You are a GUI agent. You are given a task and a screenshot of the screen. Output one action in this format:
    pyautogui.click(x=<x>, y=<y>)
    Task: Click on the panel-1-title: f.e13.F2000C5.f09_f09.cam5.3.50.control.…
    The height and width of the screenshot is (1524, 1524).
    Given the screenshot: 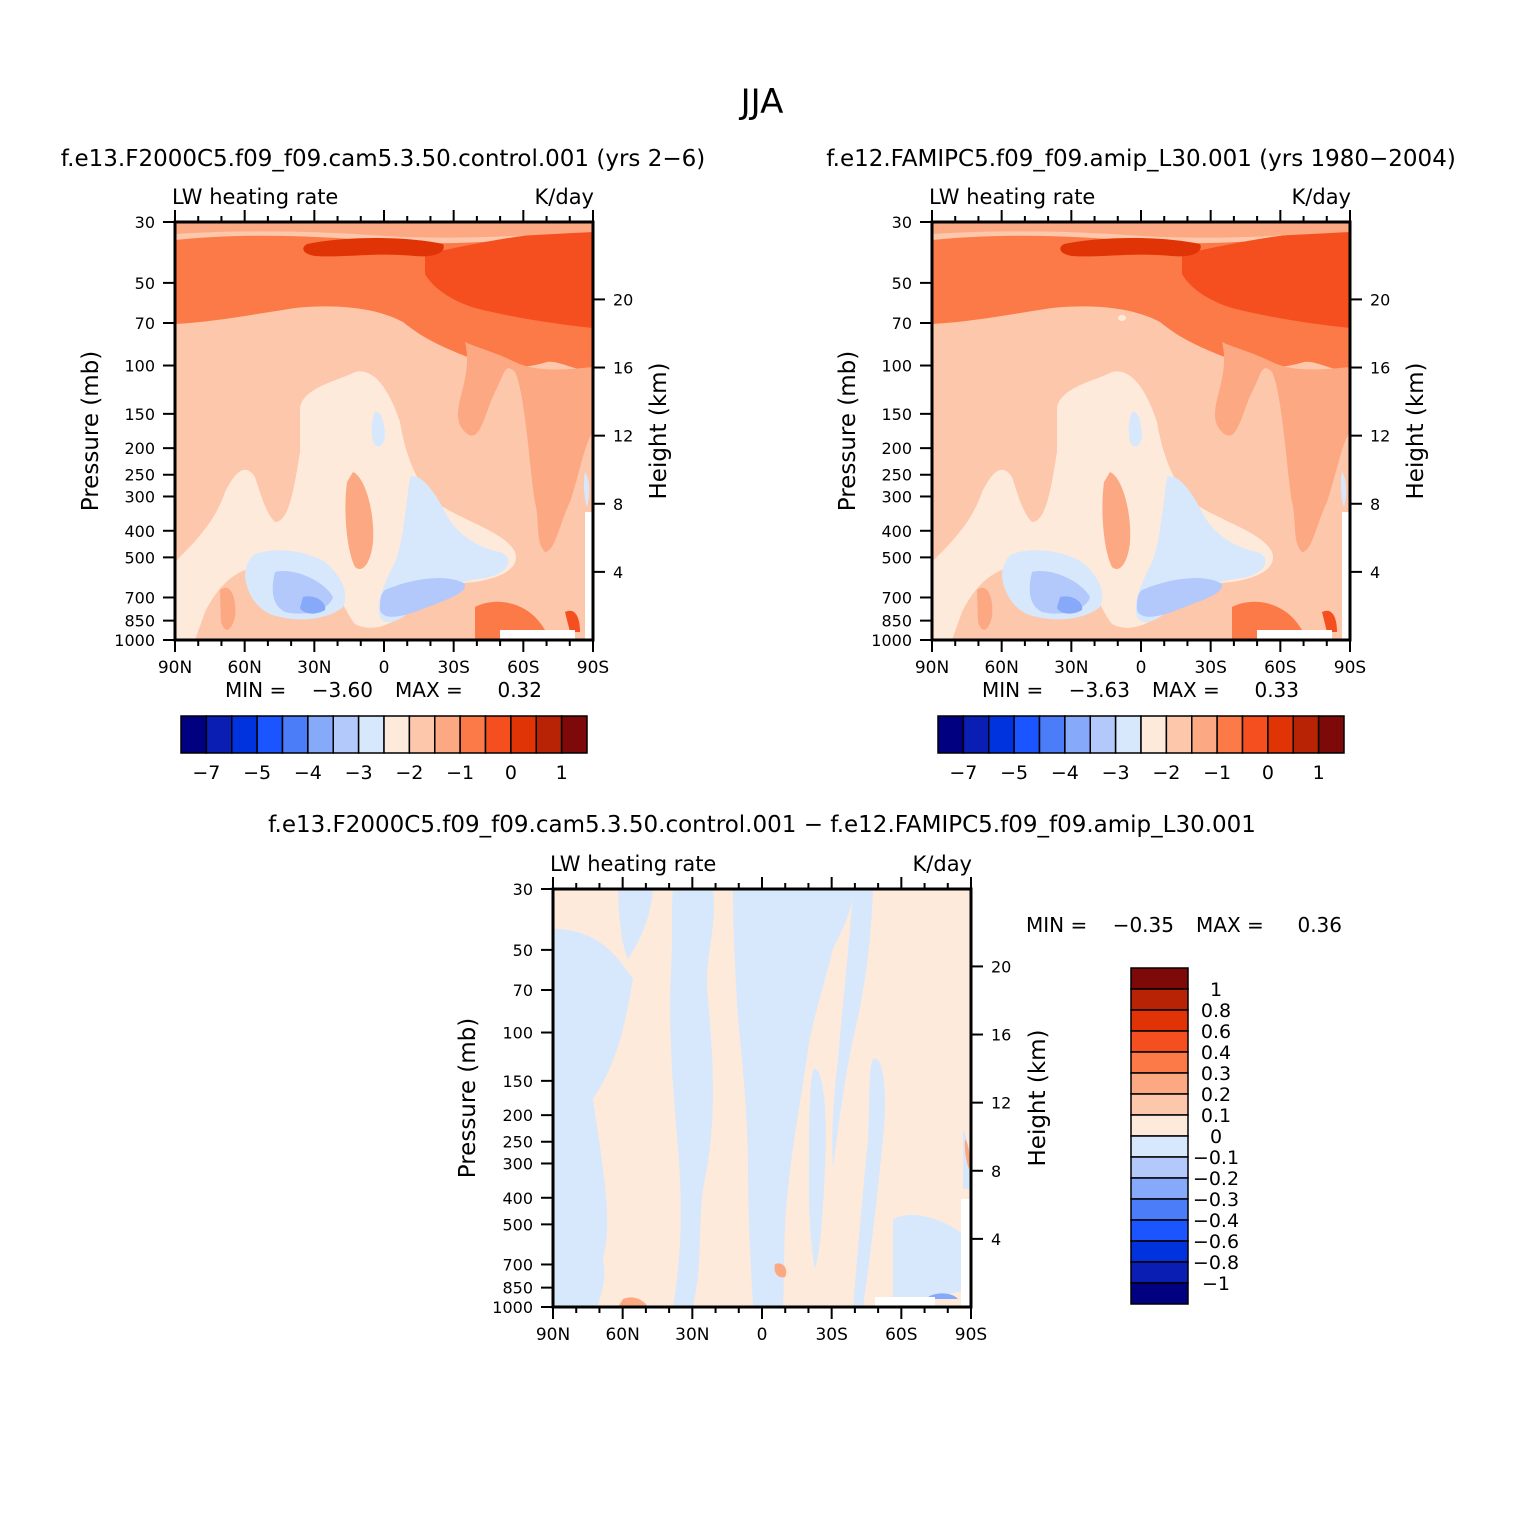 What is the action you would take?
    pyautogui.click(x=383, y=159)
    